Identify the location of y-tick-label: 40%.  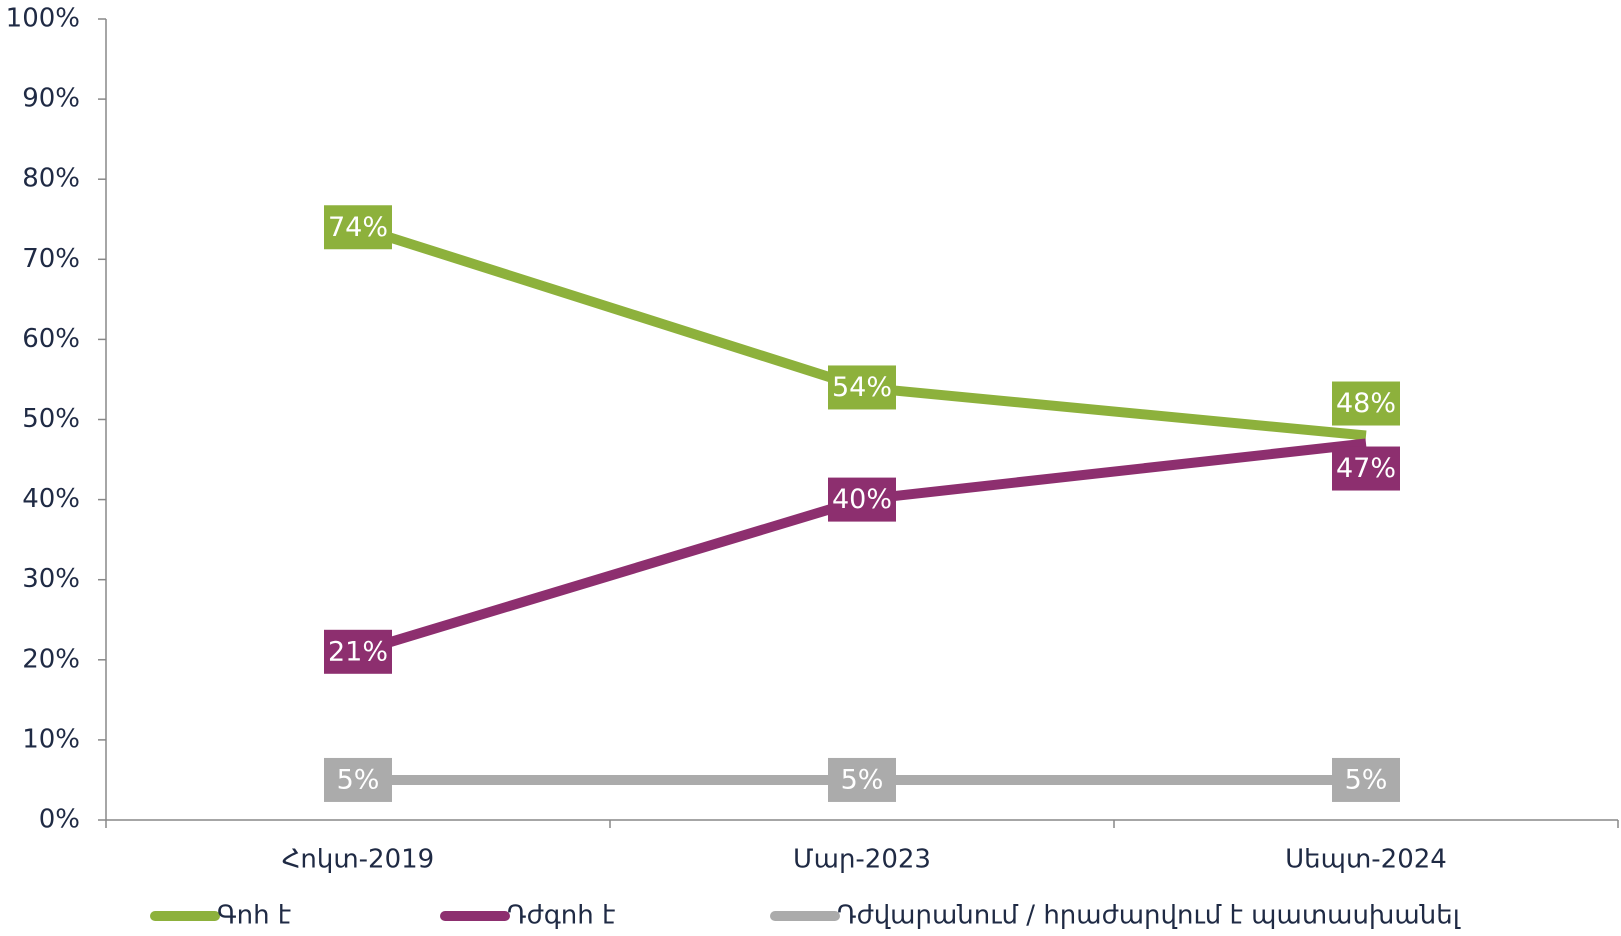
(51, 499).